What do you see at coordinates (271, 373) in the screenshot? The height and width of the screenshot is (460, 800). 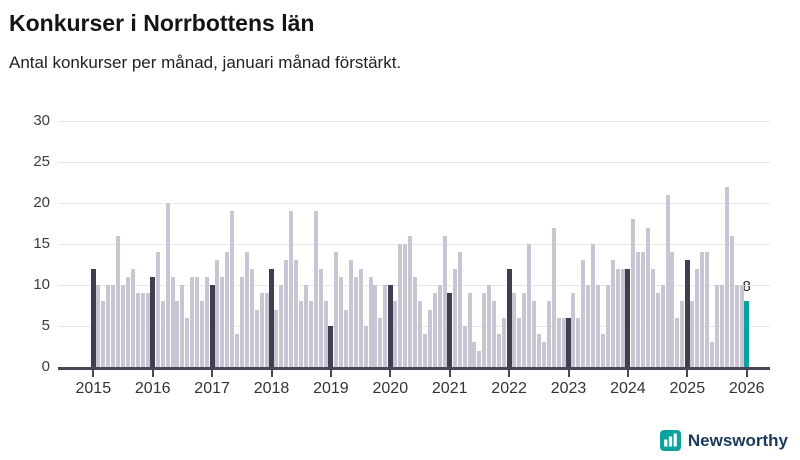 I see `x-axis-tick-2018` at bounding box center [271, 373].